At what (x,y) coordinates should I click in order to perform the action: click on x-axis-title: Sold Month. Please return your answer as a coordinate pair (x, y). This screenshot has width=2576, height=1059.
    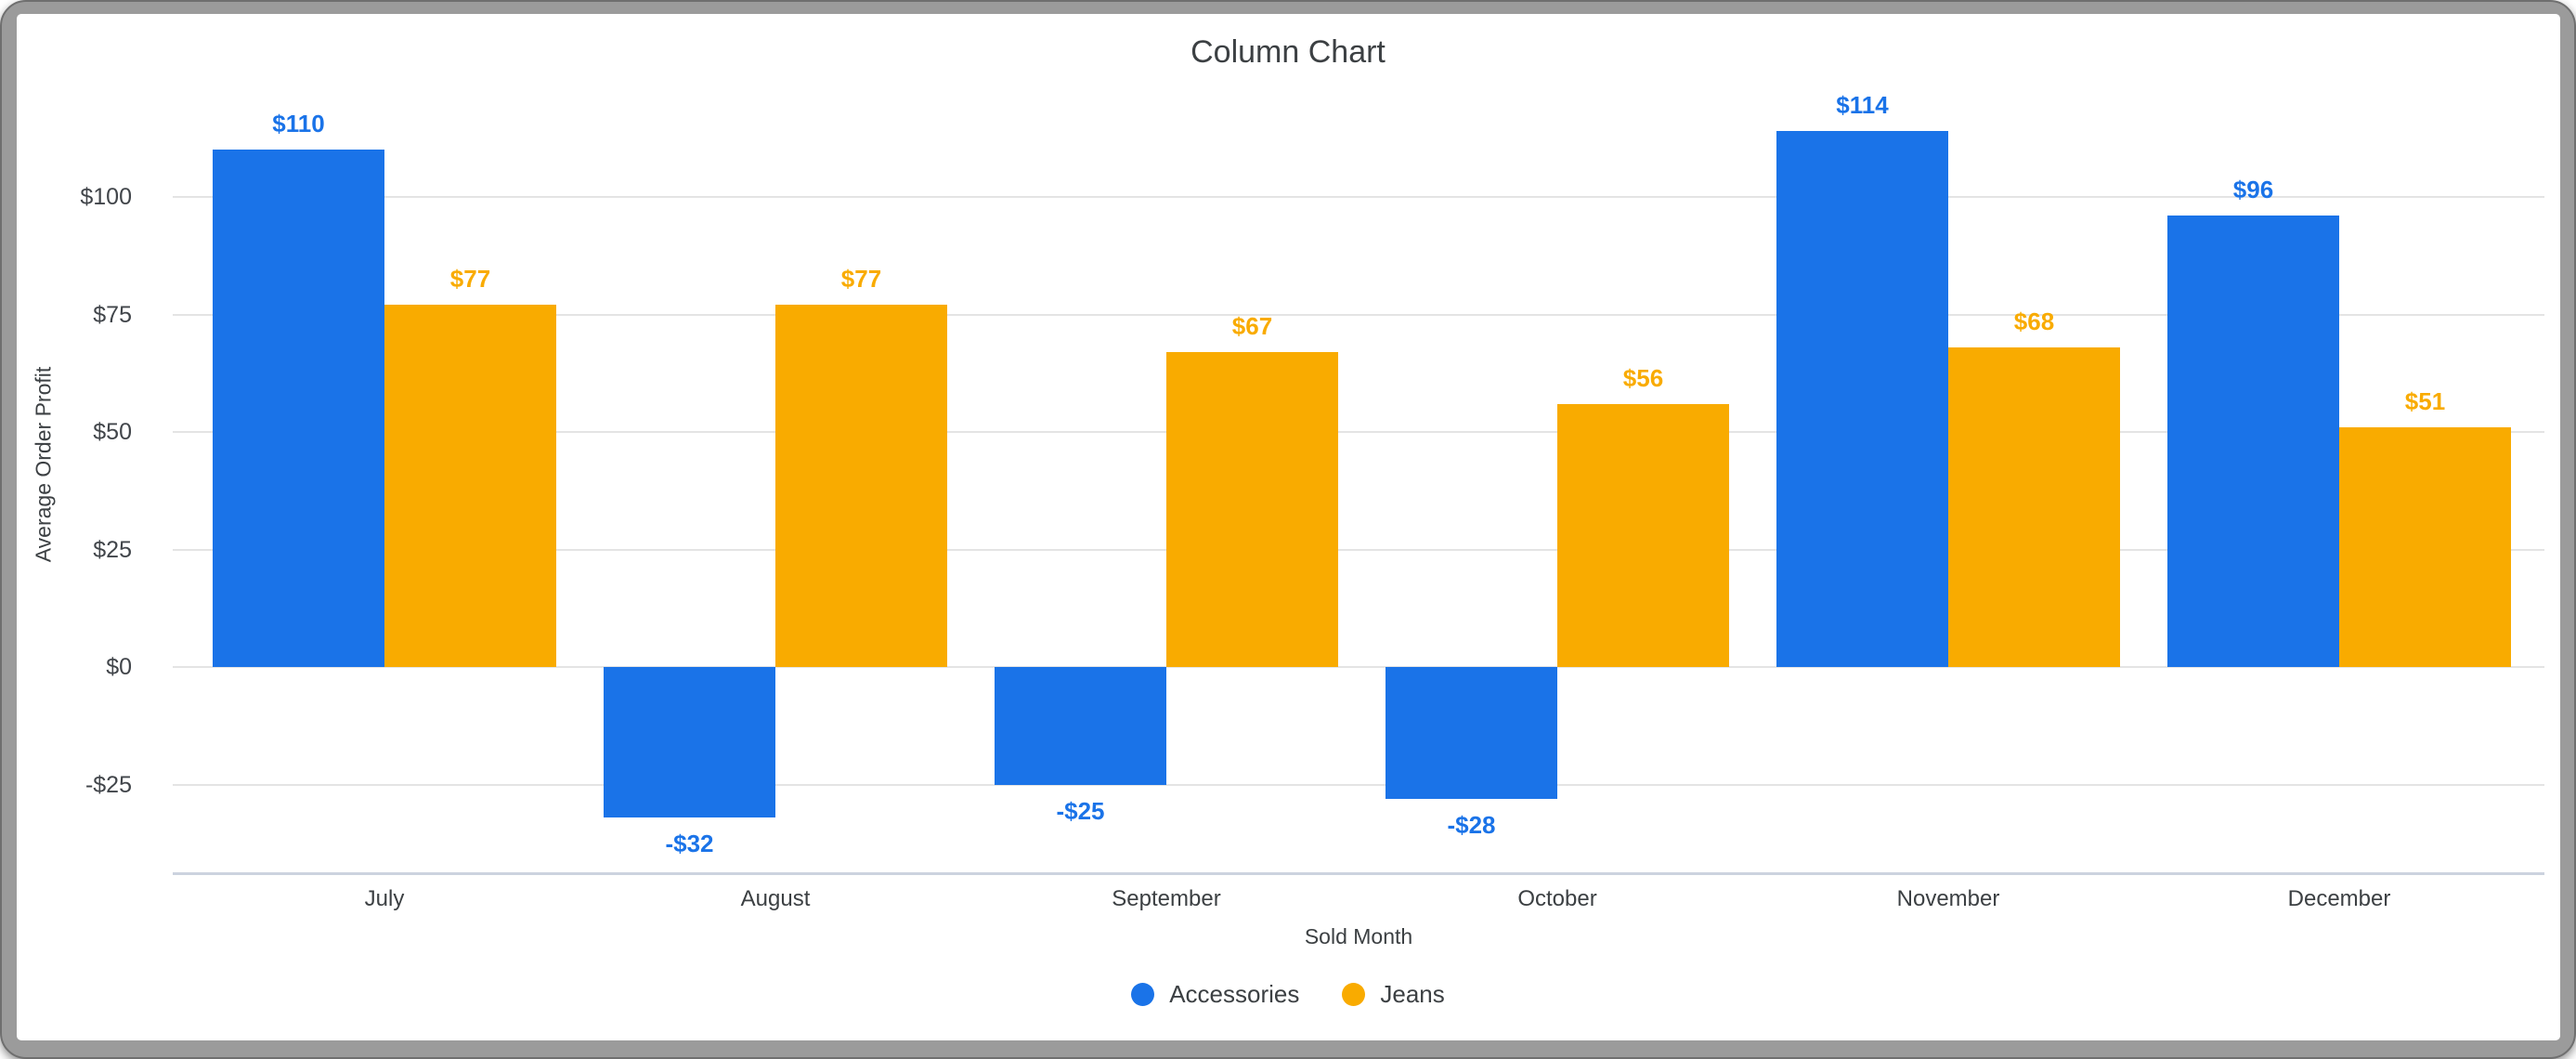
    Looking at the image, I should click on (1358, 936).